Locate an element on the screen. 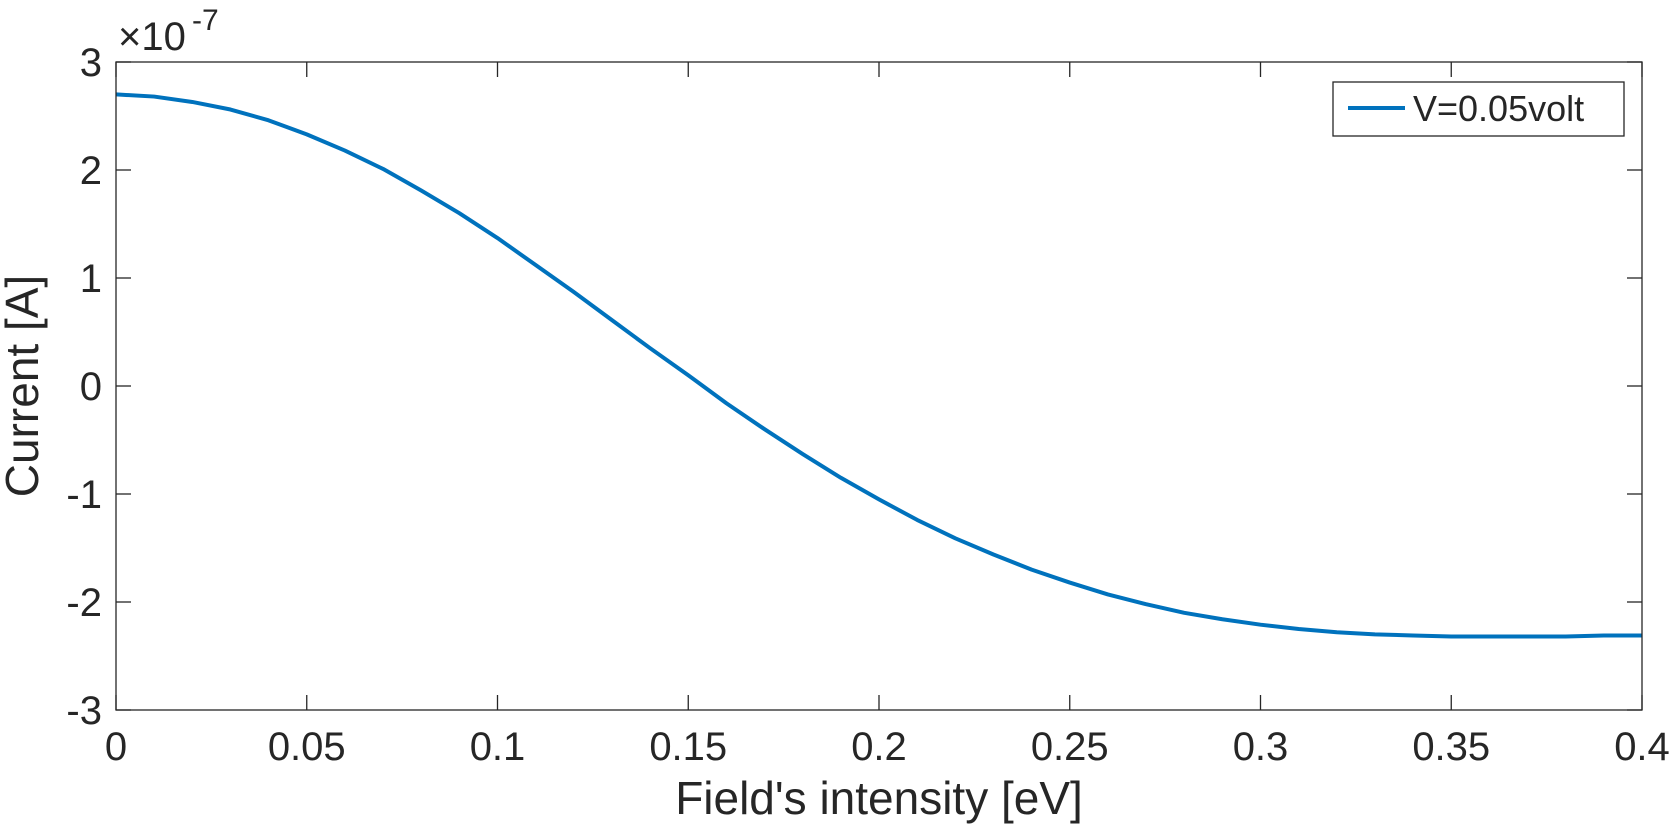 The height and width of the screenshot is (826, 1675). legend-label: V=0.05volt is located at coordinates (1498, 108).